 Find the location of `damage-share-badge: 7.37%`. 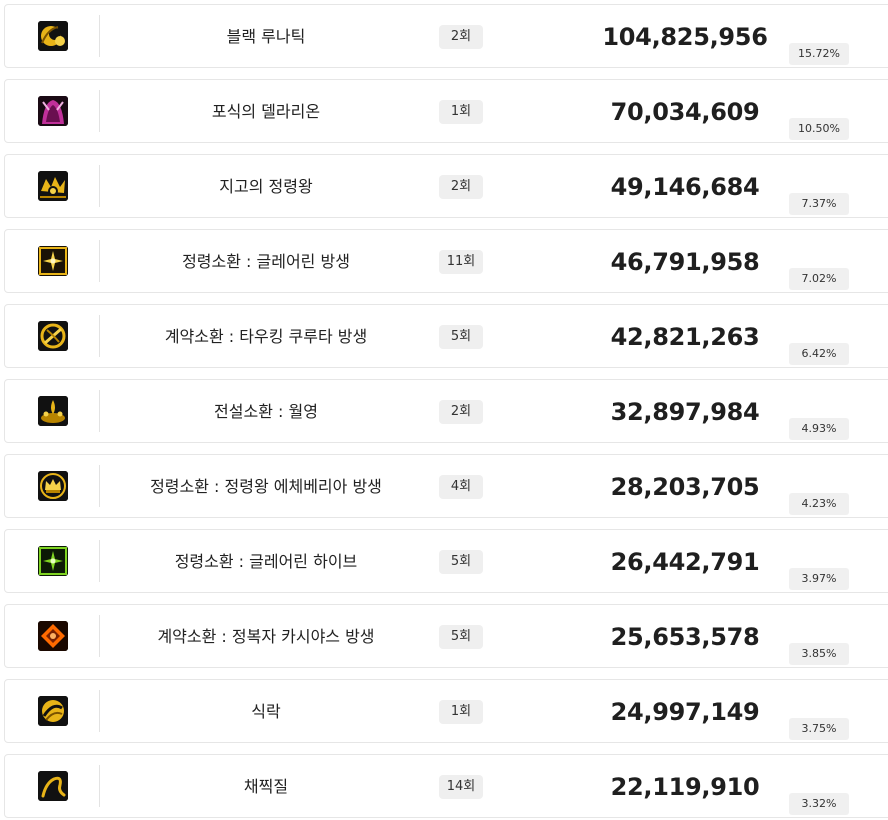

damage-share-badge: 7.37% is located at coordinates (819, 204).